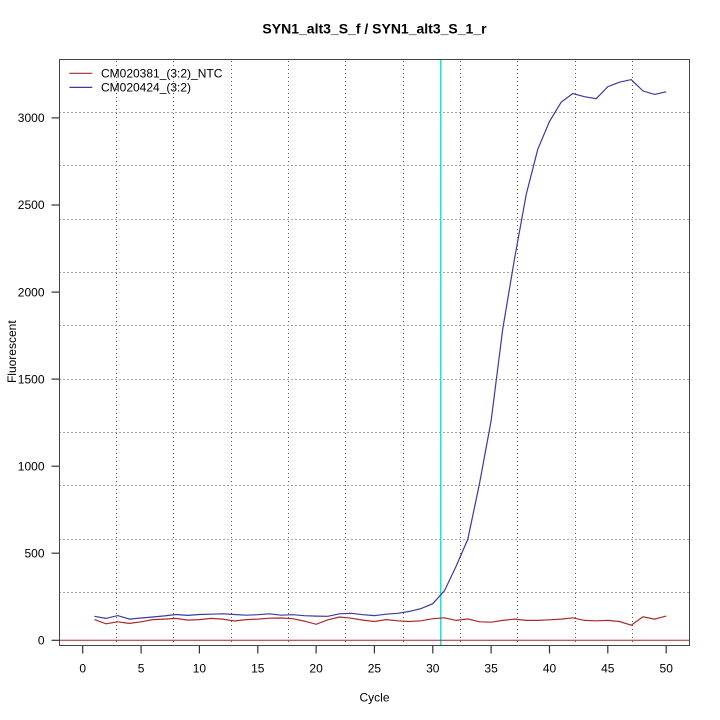 The width and height of the screenshot is (720, 720). I want to click on svg-text: 500, so click(34, 553).